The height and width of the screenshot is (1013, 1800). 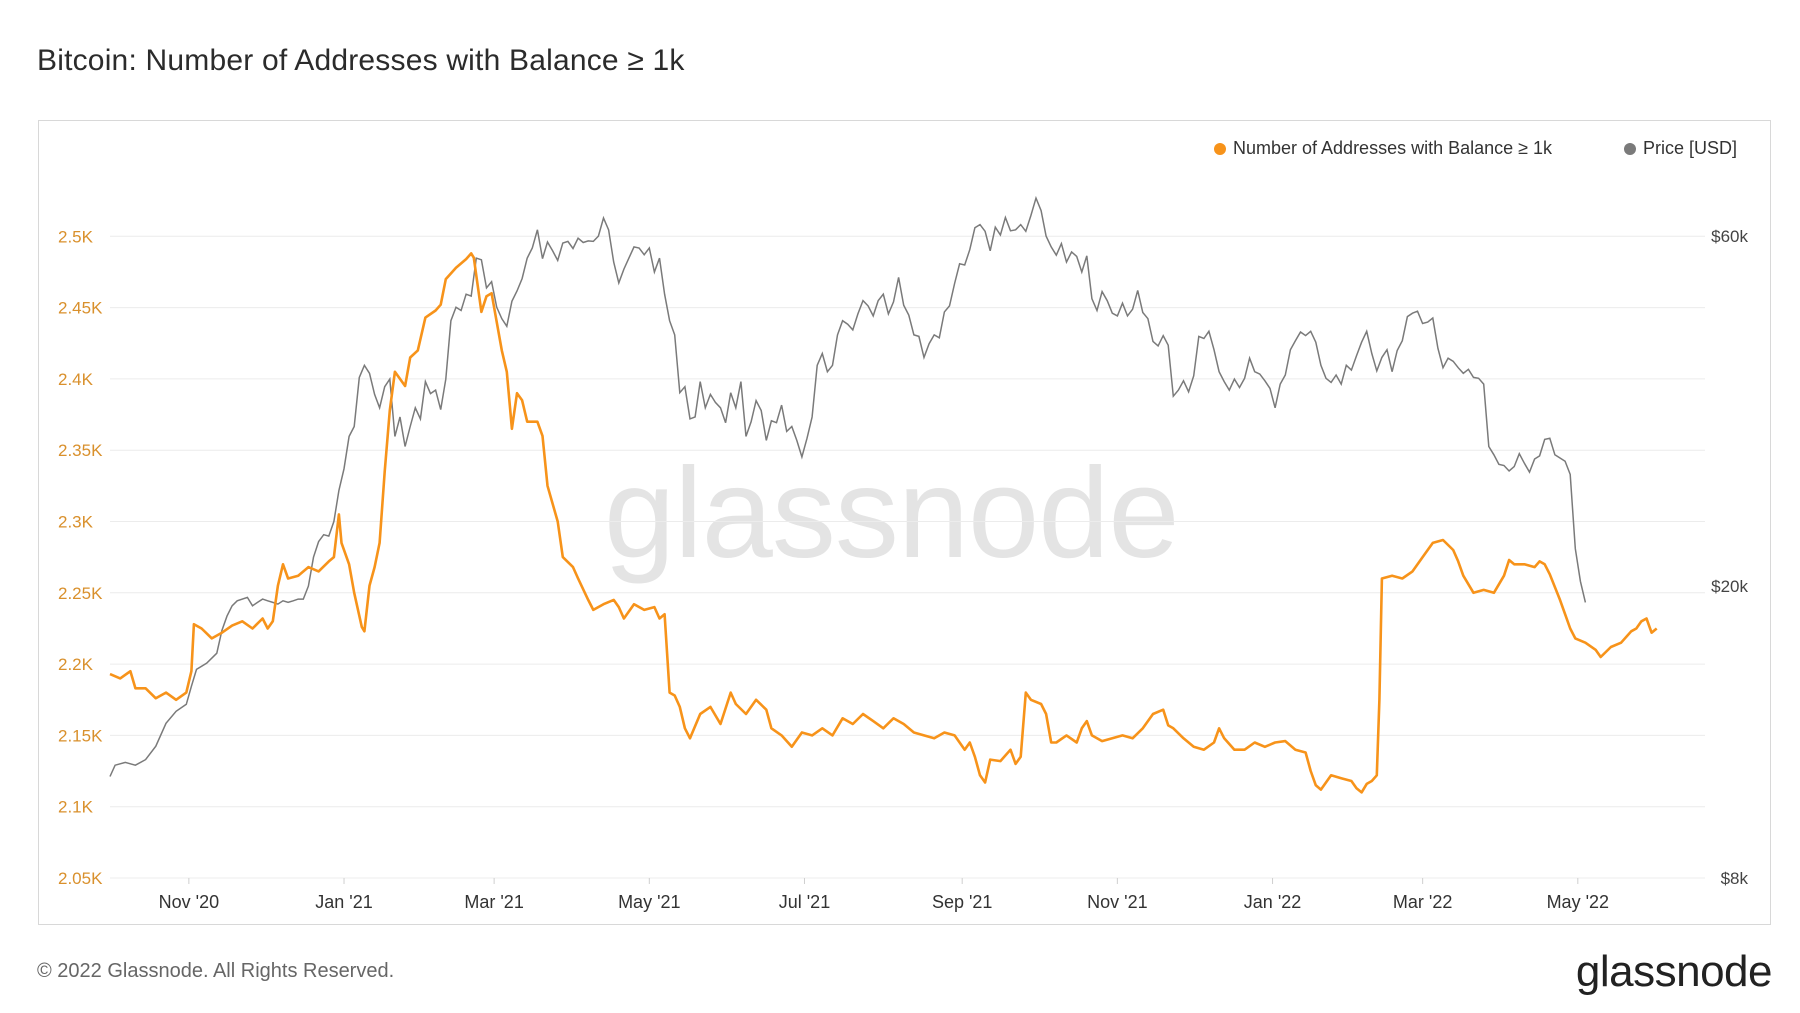 What do you see at coordinates (1422, 902) in the screenshot?
I see `x-tick-label: Mar '22` at bounding box center [1422, 902].